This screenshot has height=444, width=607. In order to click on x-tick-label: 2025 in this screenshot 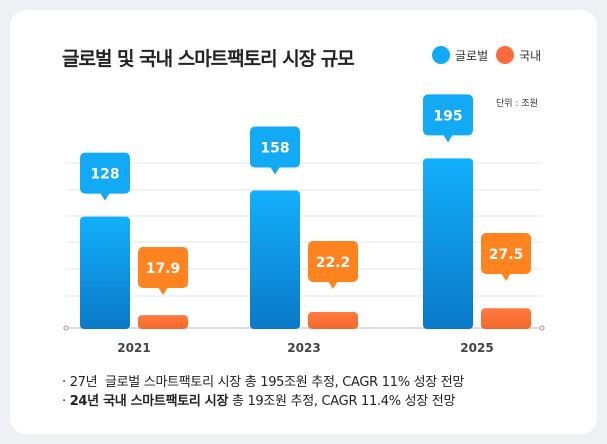, I will do `click(476, 348)`.